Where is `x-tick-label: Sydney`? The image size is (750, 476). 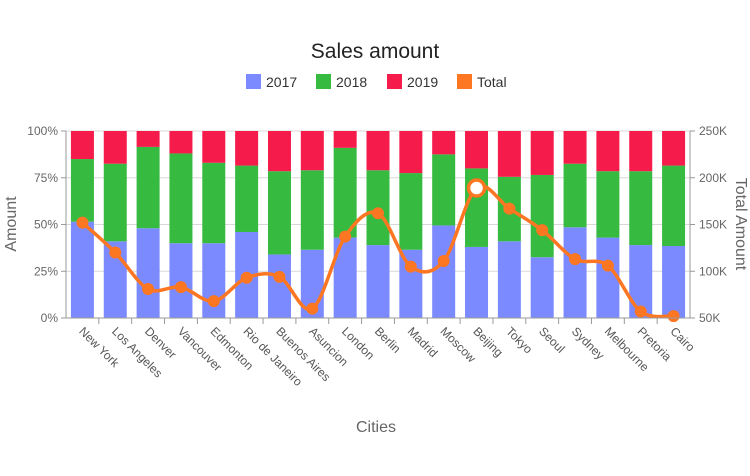
x-tick-label: Sydney is located at coordinates (588, 343).